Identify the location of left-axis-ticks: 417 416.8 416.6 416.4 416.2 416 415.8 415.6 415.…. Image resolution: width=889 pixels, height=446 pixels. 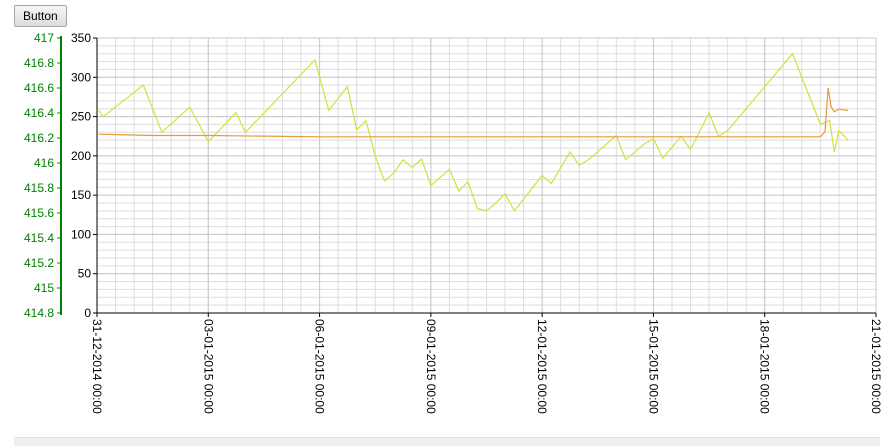
(42, 175).